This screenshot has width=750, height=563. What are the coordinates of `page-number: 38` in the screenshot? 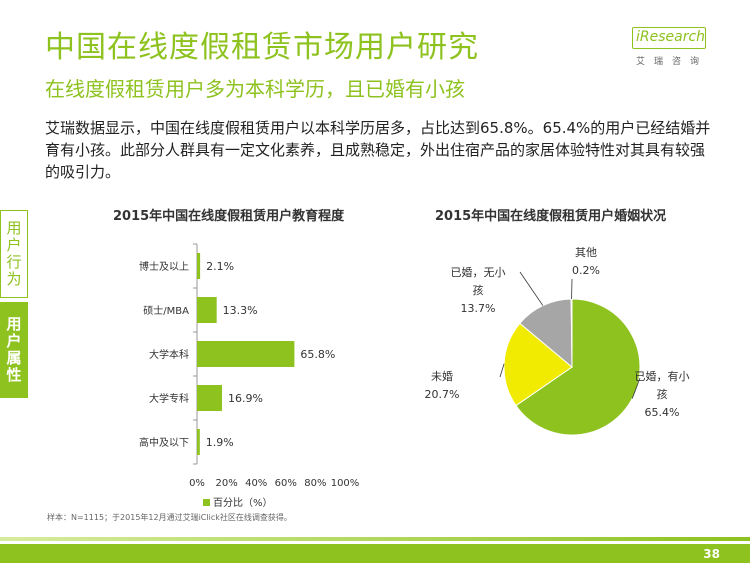 It's located at (711, 554).